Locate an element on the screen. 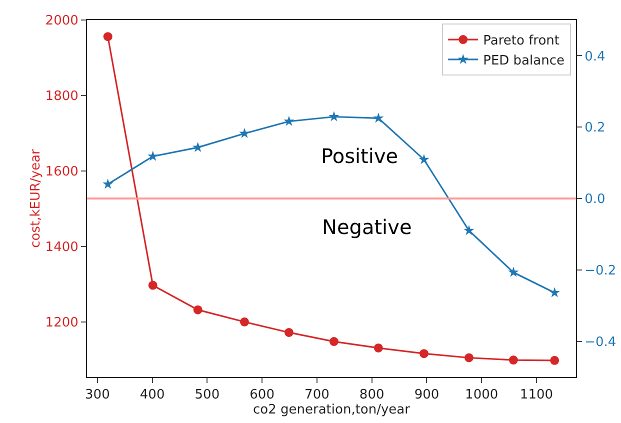 The width and height of the screenshot is (621, 423). y2-tick-label: −0.4 is located at coordinates (600, 342).